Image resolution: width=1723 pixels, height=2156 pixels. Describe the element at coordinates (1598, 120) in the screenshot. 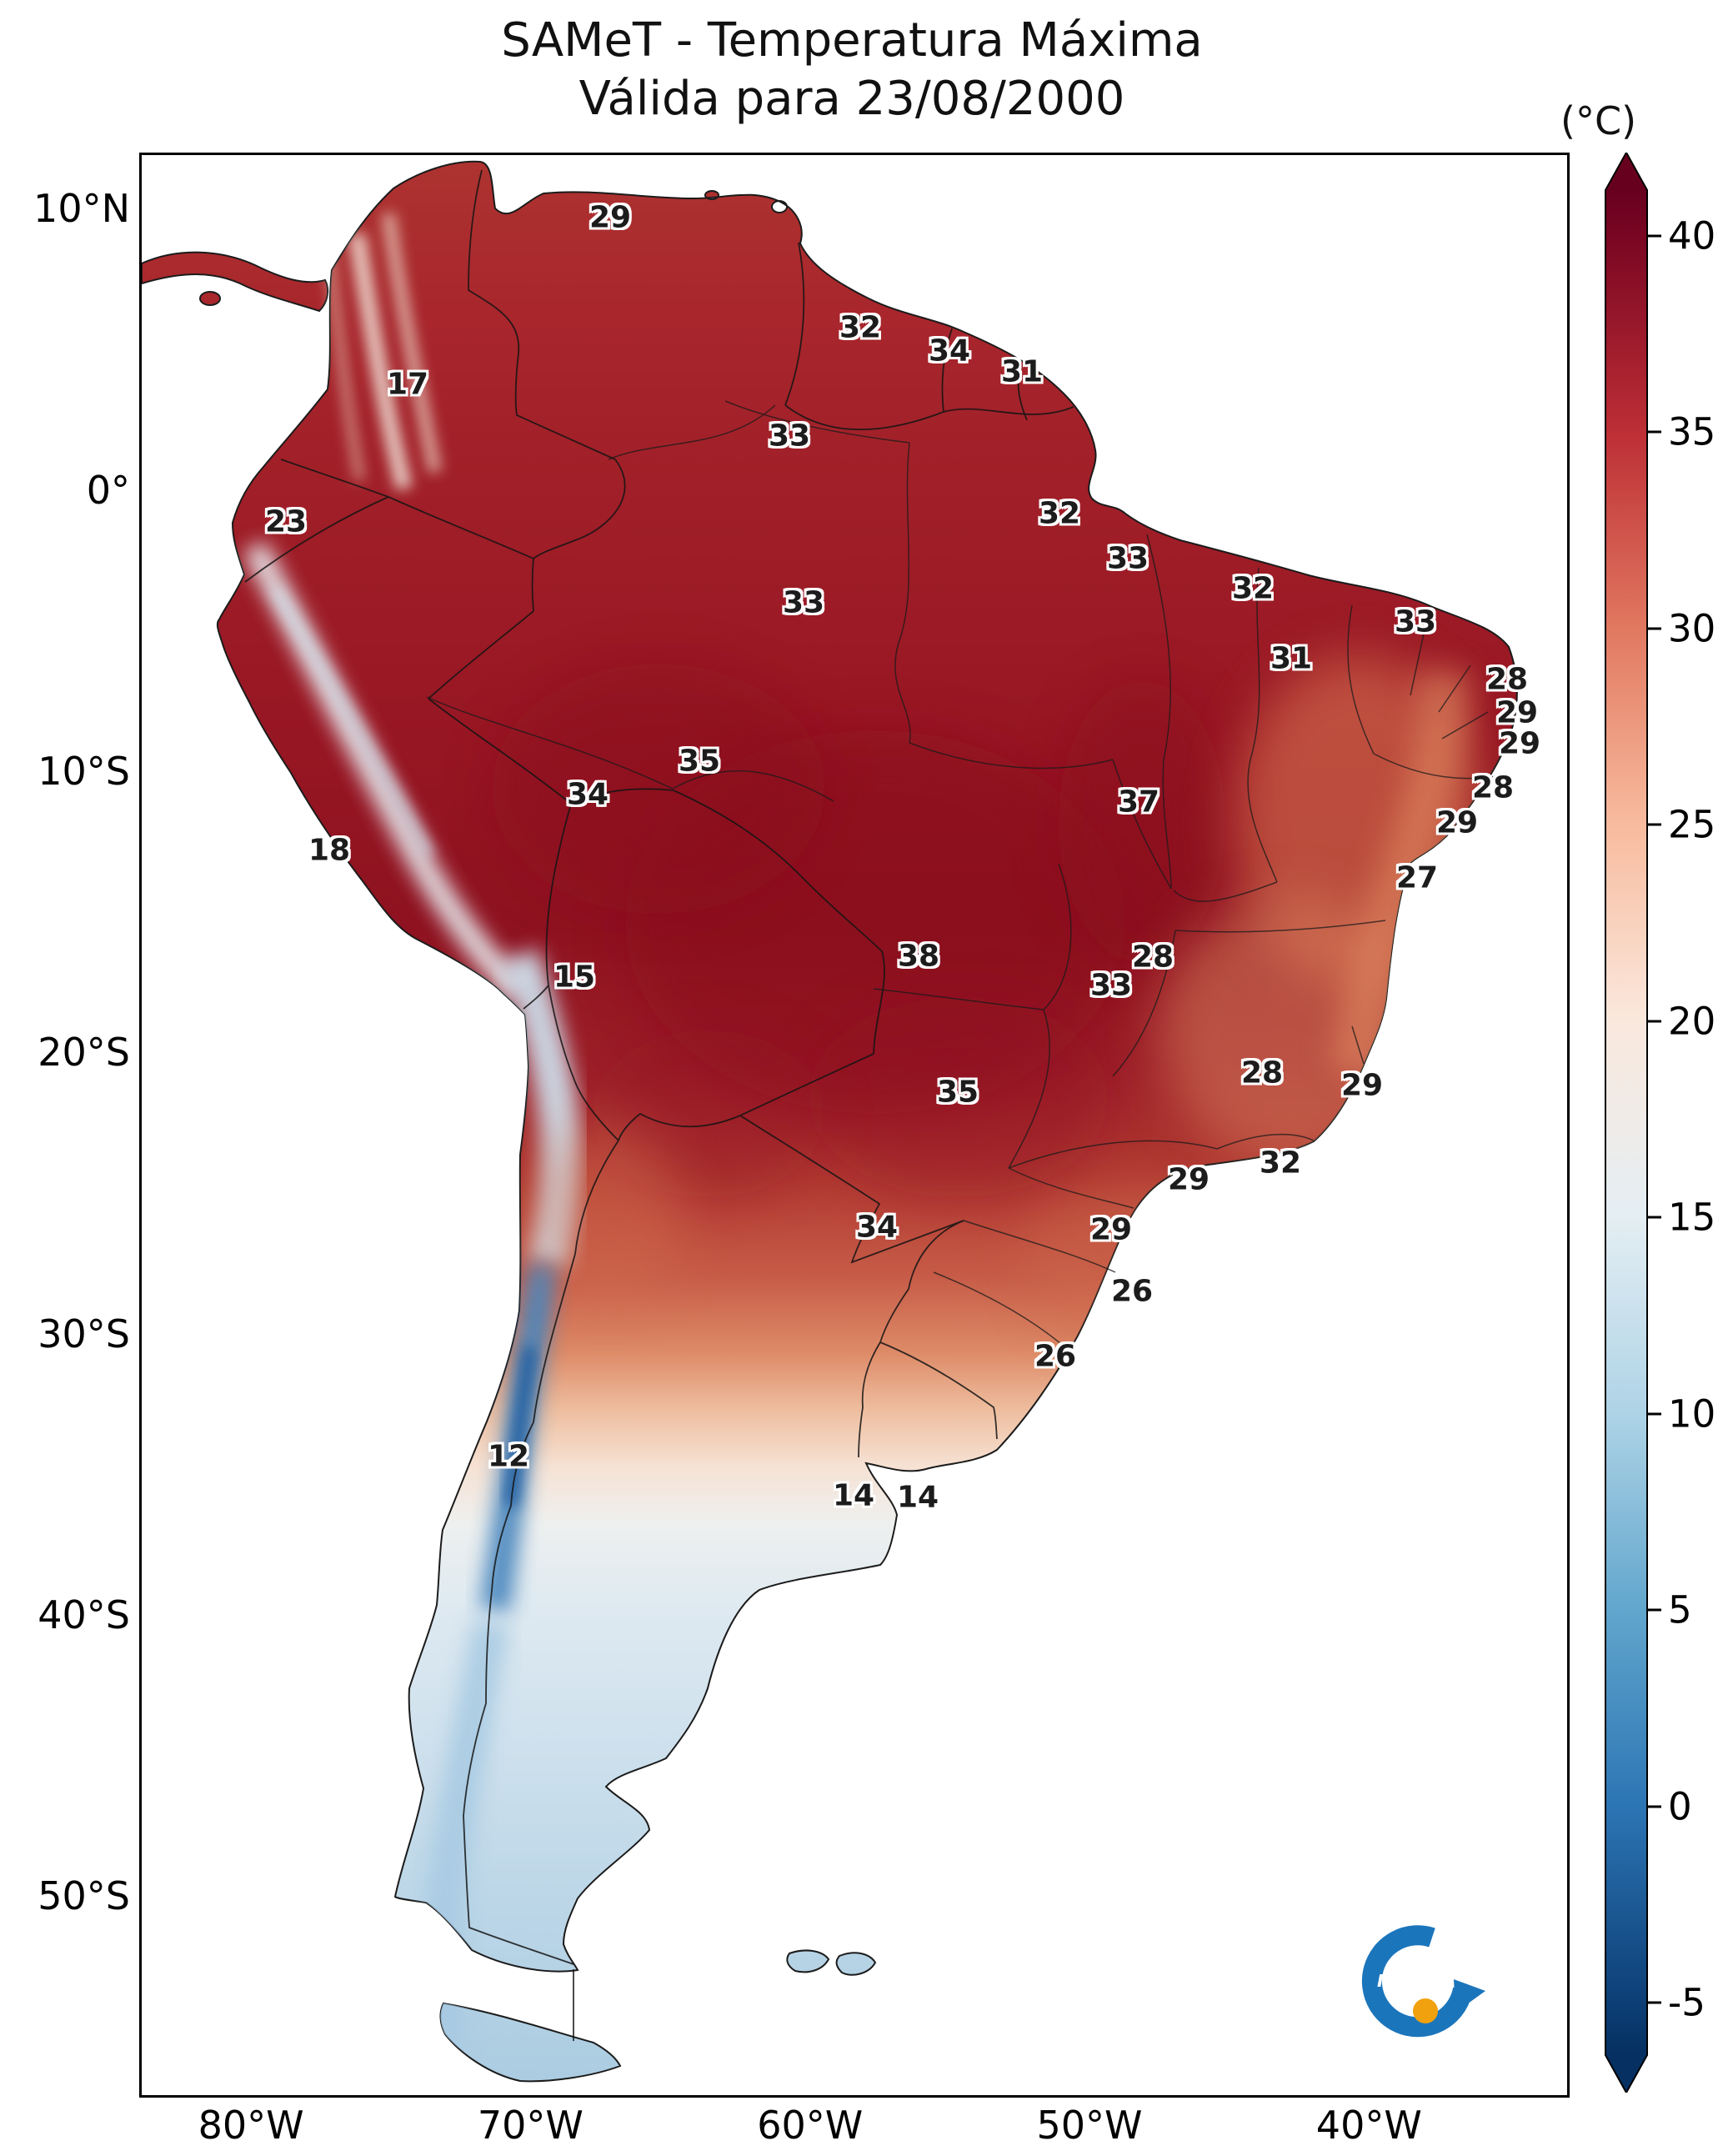

I see `colorbar-unit-label: (°C)` at that location.